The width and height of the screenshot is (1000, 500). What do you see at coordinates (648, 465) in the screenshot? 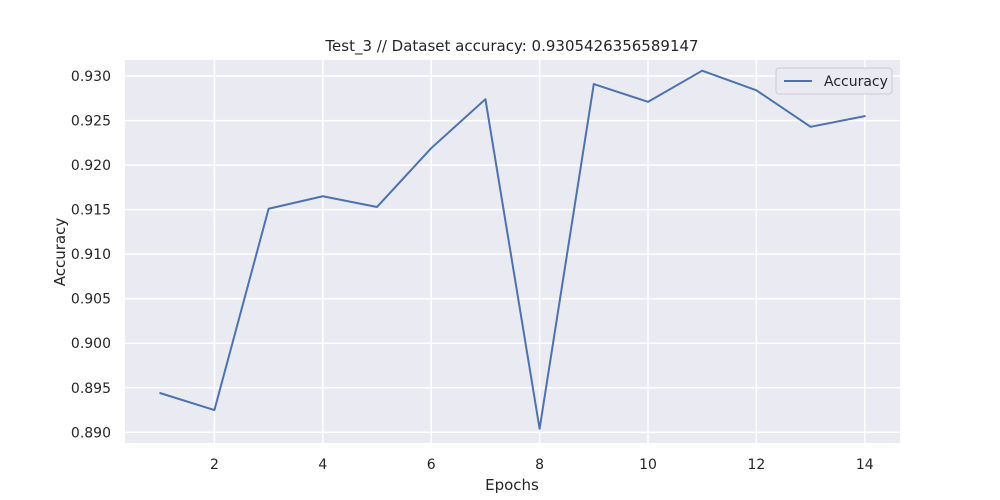
I see `x-tick-label-10: 10` at bounding box center [648, 465].